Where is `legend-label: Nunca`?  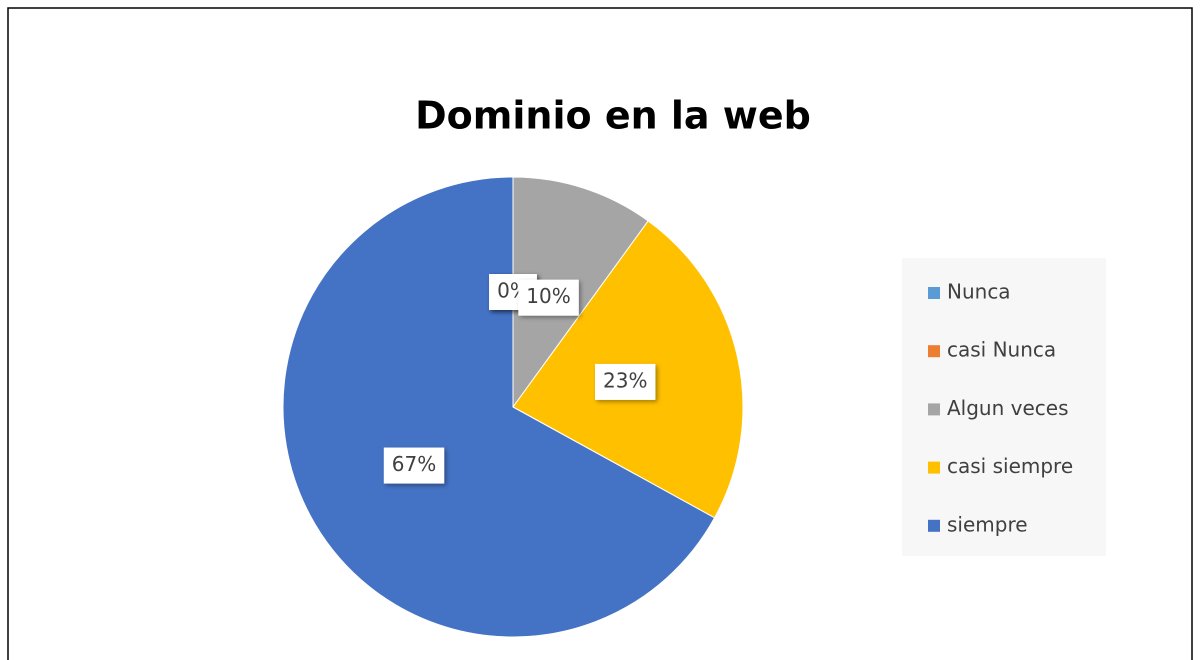
legend-label: Nunca is located at coordinates (979, 292).